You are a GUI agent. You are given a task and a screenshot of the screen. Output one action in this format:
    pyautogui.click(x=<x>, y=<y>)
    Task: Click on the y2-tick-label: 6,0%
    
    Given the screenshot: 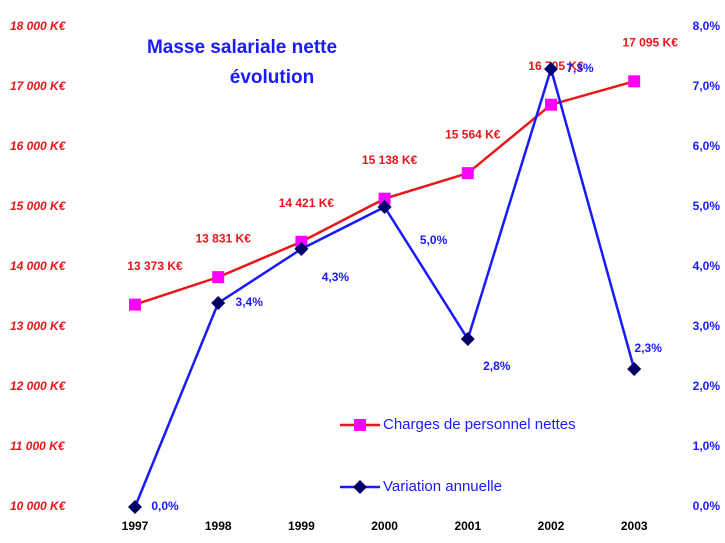 What is the action you would take?
    pyautogui.click(x=707, y=146)
    